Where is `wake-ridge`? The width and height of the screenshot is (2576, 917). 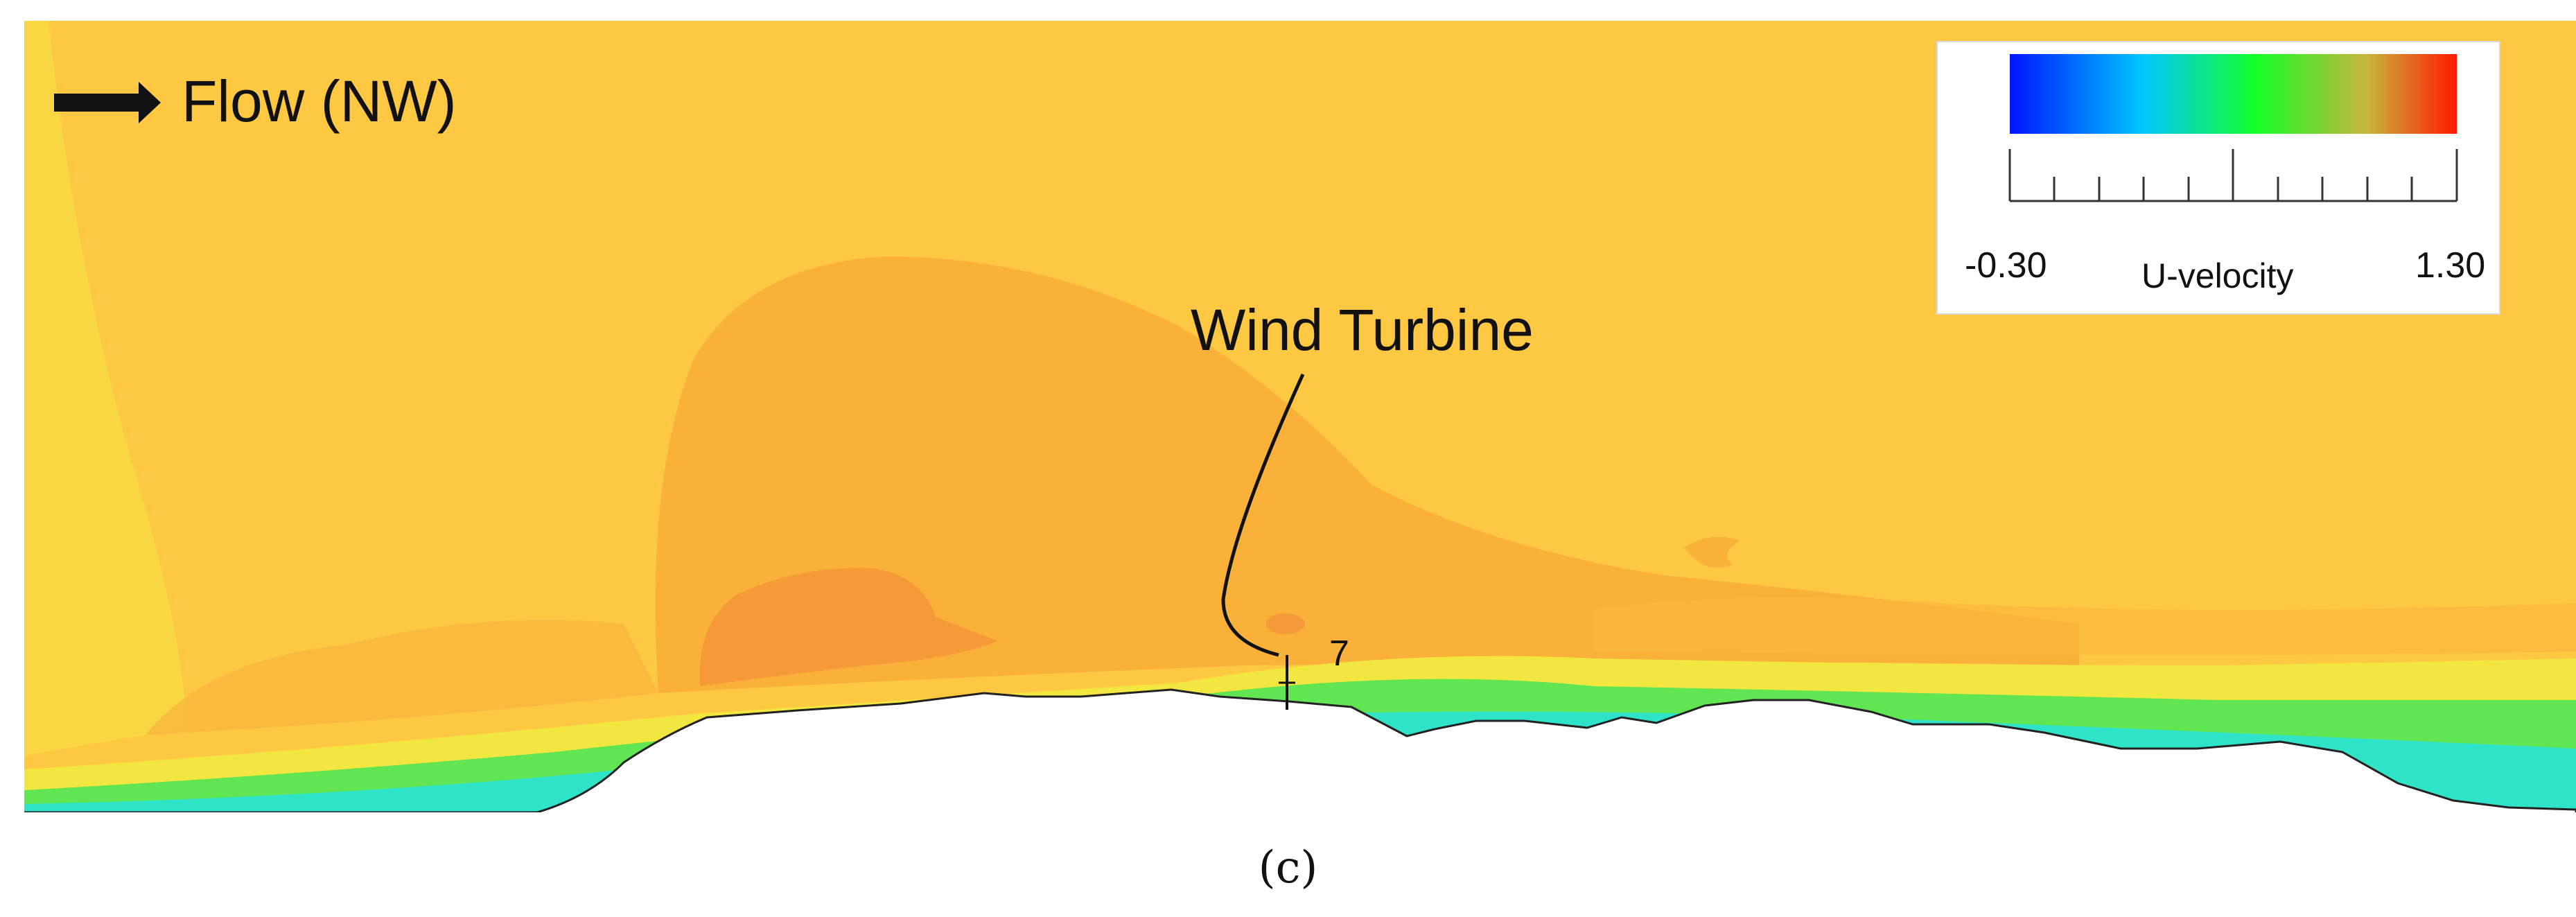 wake-ridge is located at coordinates (402, 678).